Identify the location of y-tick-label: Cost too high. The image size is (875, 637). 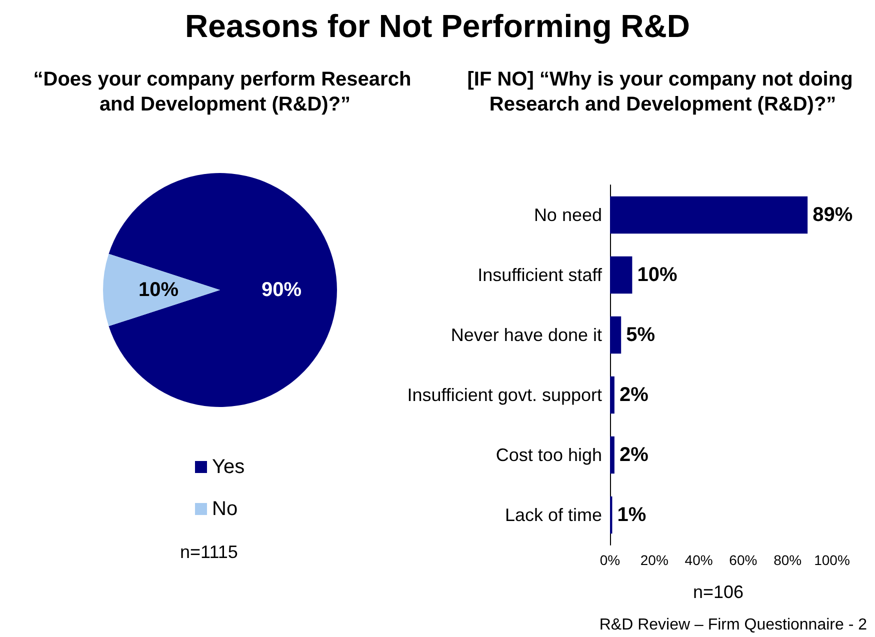
(549, 455).